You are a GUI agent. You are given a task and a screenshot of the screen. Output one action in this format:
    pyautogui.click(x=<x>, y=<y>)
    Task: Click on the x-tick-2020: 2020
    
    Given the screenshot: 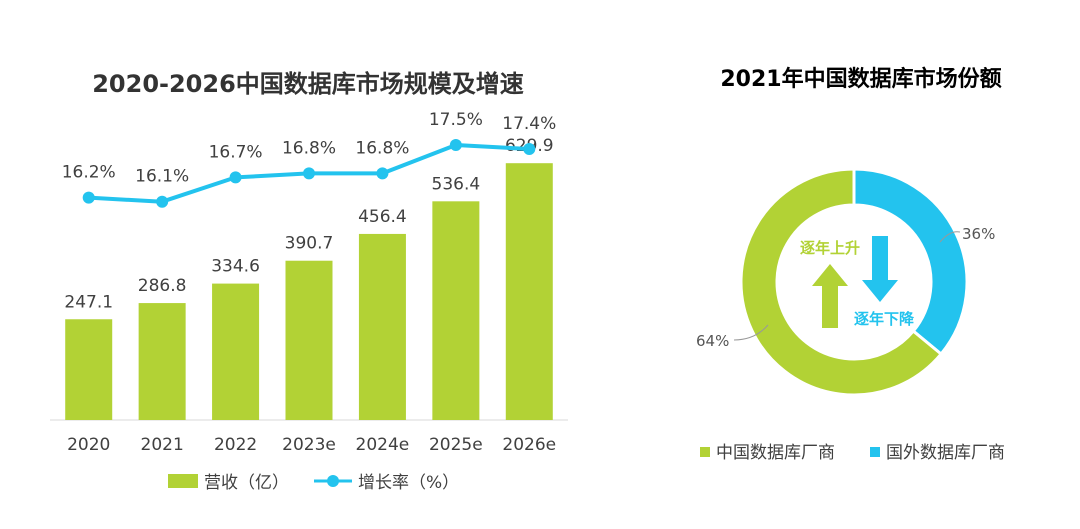 What is the action you would take?
    pyautogui.click(x=88, y=445)
    